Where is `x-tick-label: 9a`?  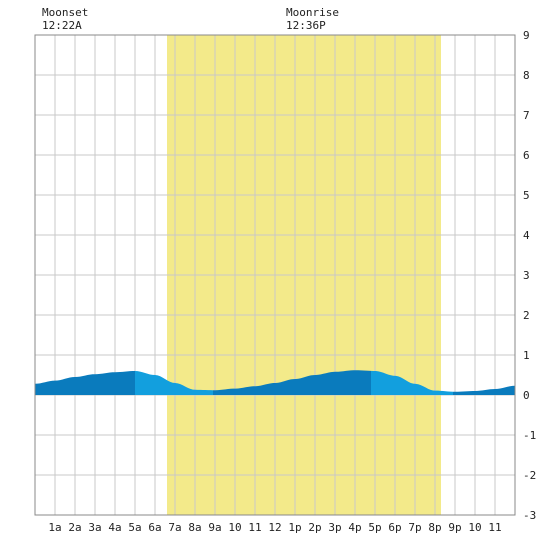
x-tick-label: 9a is located at coordinates (214, 527).